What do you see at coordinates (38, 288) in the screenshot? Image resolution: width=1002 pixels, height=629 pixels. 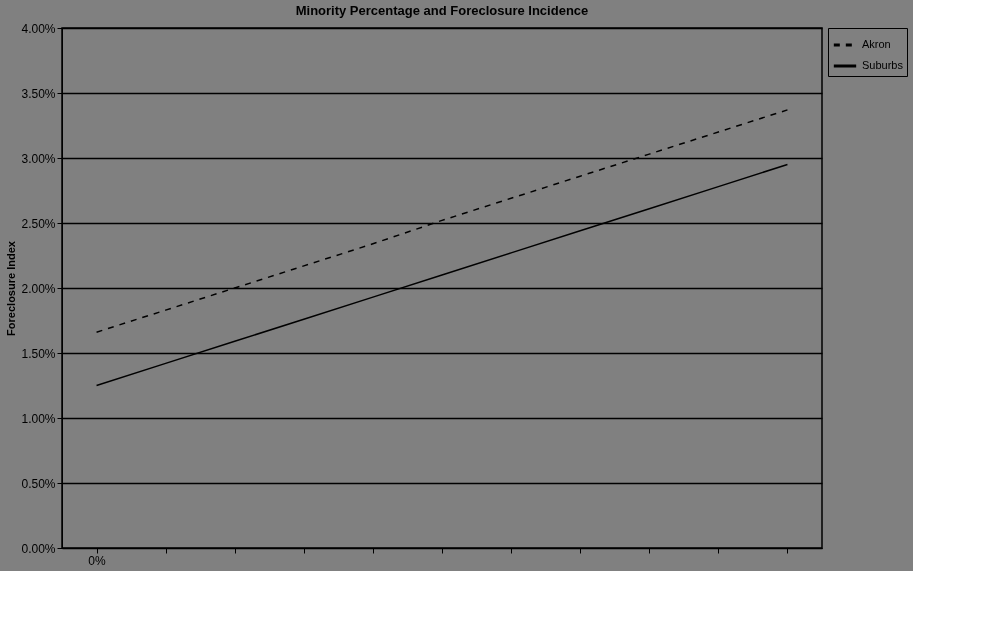 I see `y-tick-label: 2.00%` at bounding box center [38, 288].